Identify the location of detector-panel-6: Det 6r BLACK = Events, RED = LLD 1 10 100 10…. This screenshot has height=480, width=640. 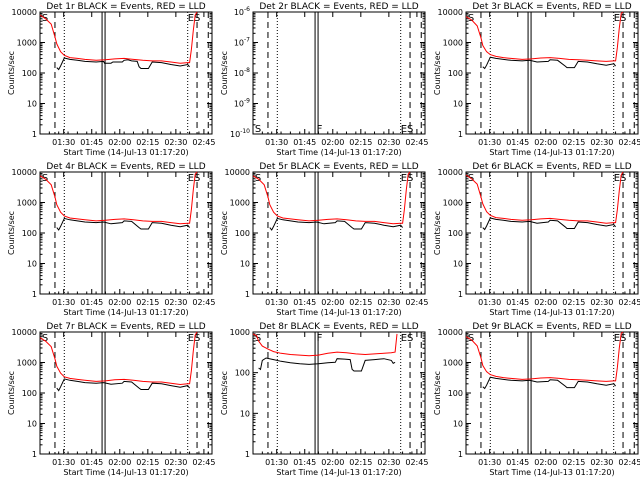
(536, 239).